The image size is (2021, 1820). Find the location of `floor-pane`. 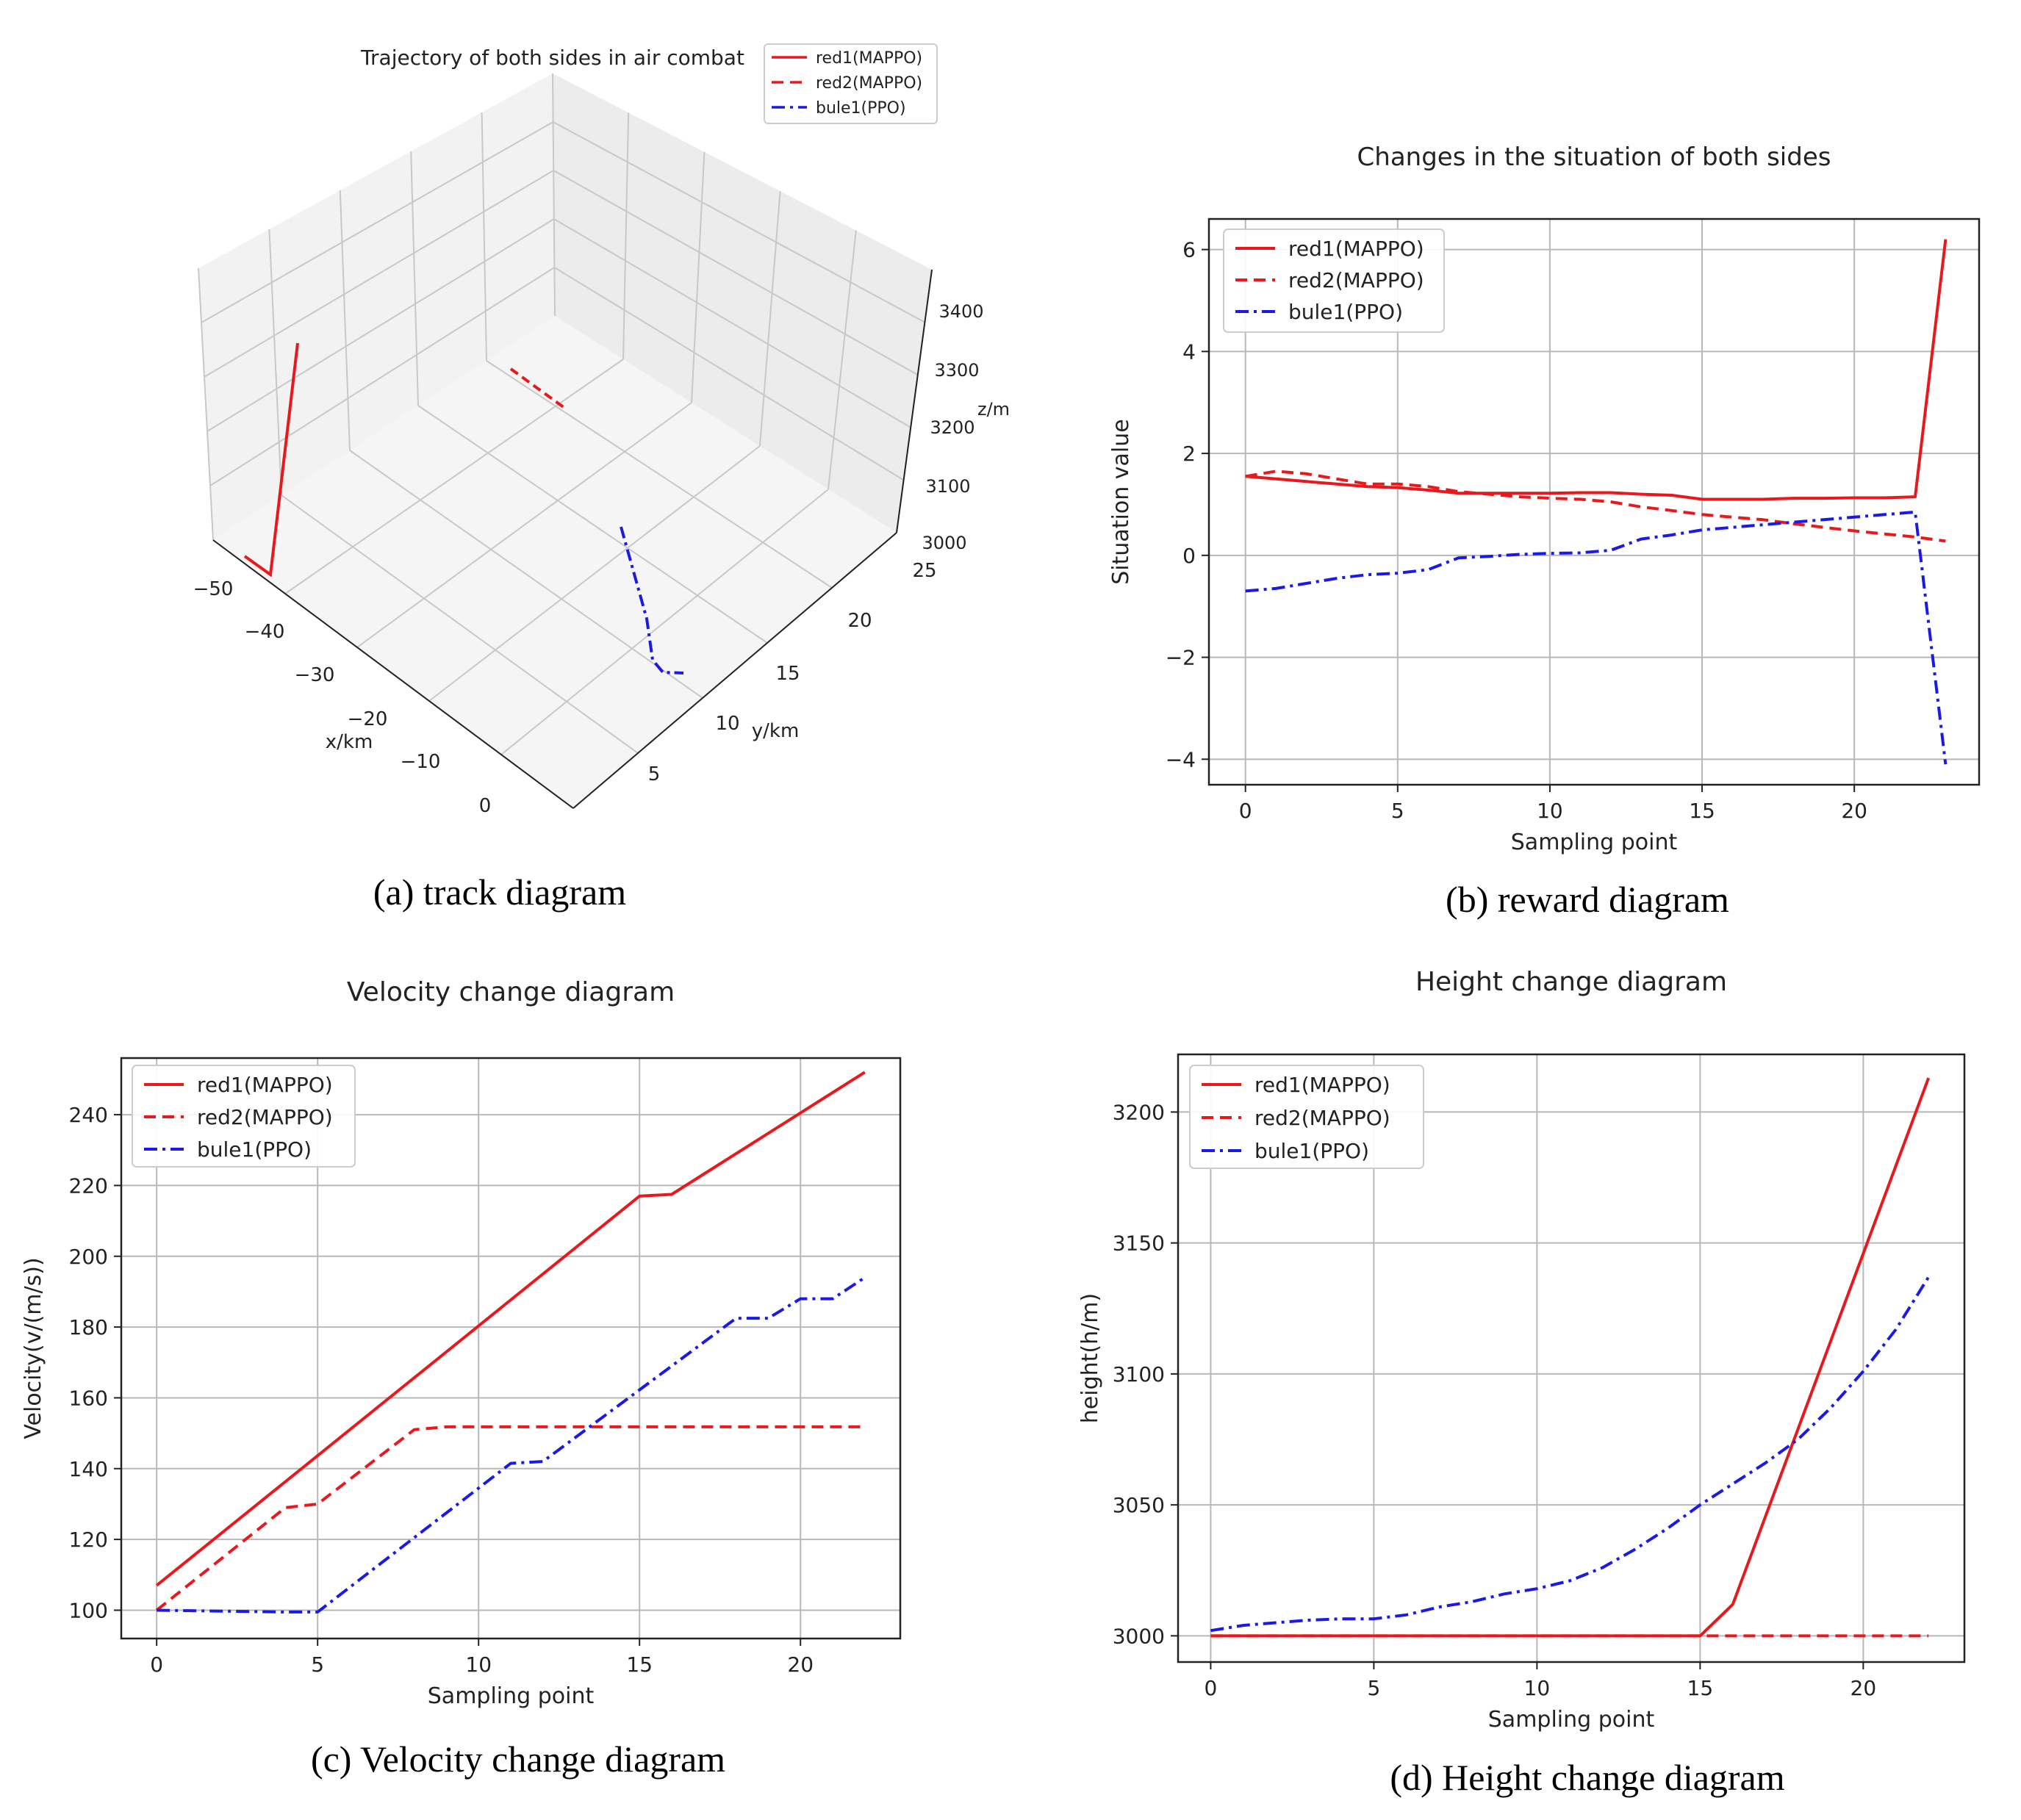

floor-pane is located at coordinates (555, 562).